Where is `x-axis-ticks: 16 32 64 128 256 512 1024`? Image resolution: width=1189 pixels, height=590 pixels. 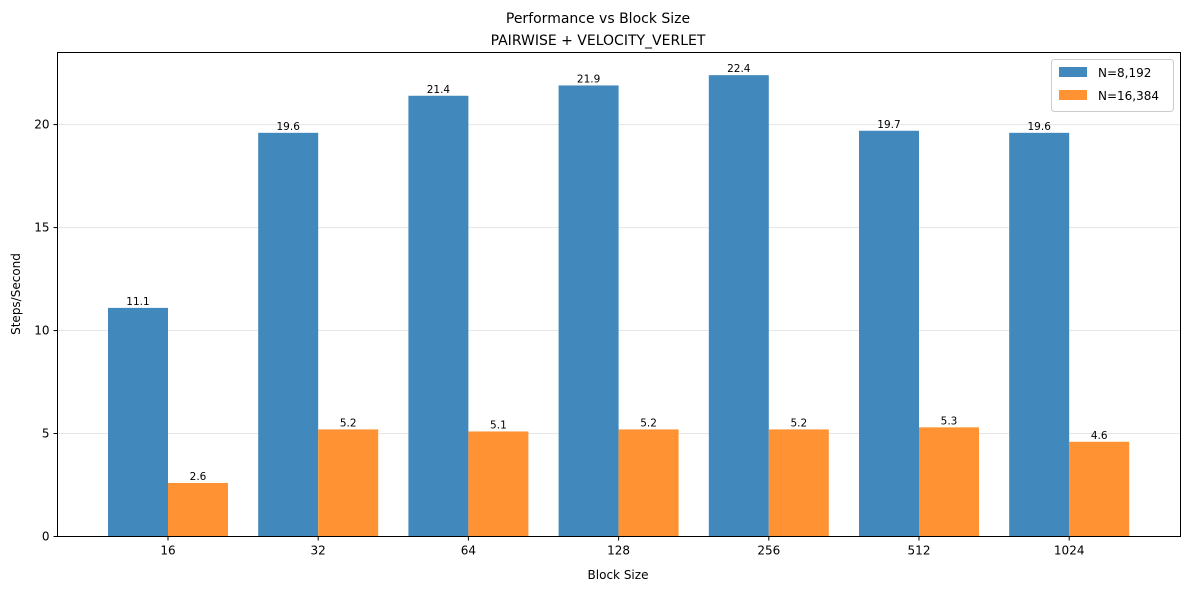
x-axis-ticks: 16 32 64 128 256 512 1024 is located at coordinates (622, 547).